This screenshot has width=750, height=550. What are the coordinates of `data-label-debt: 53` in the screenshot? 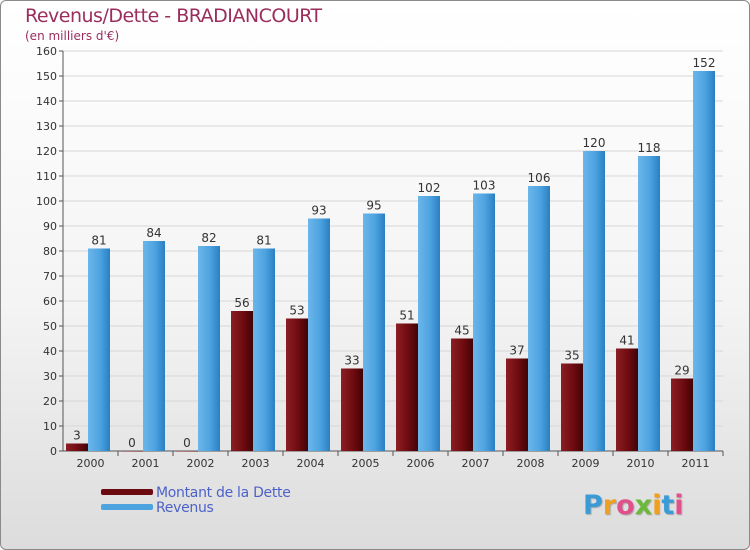 It's located at (296, 311).